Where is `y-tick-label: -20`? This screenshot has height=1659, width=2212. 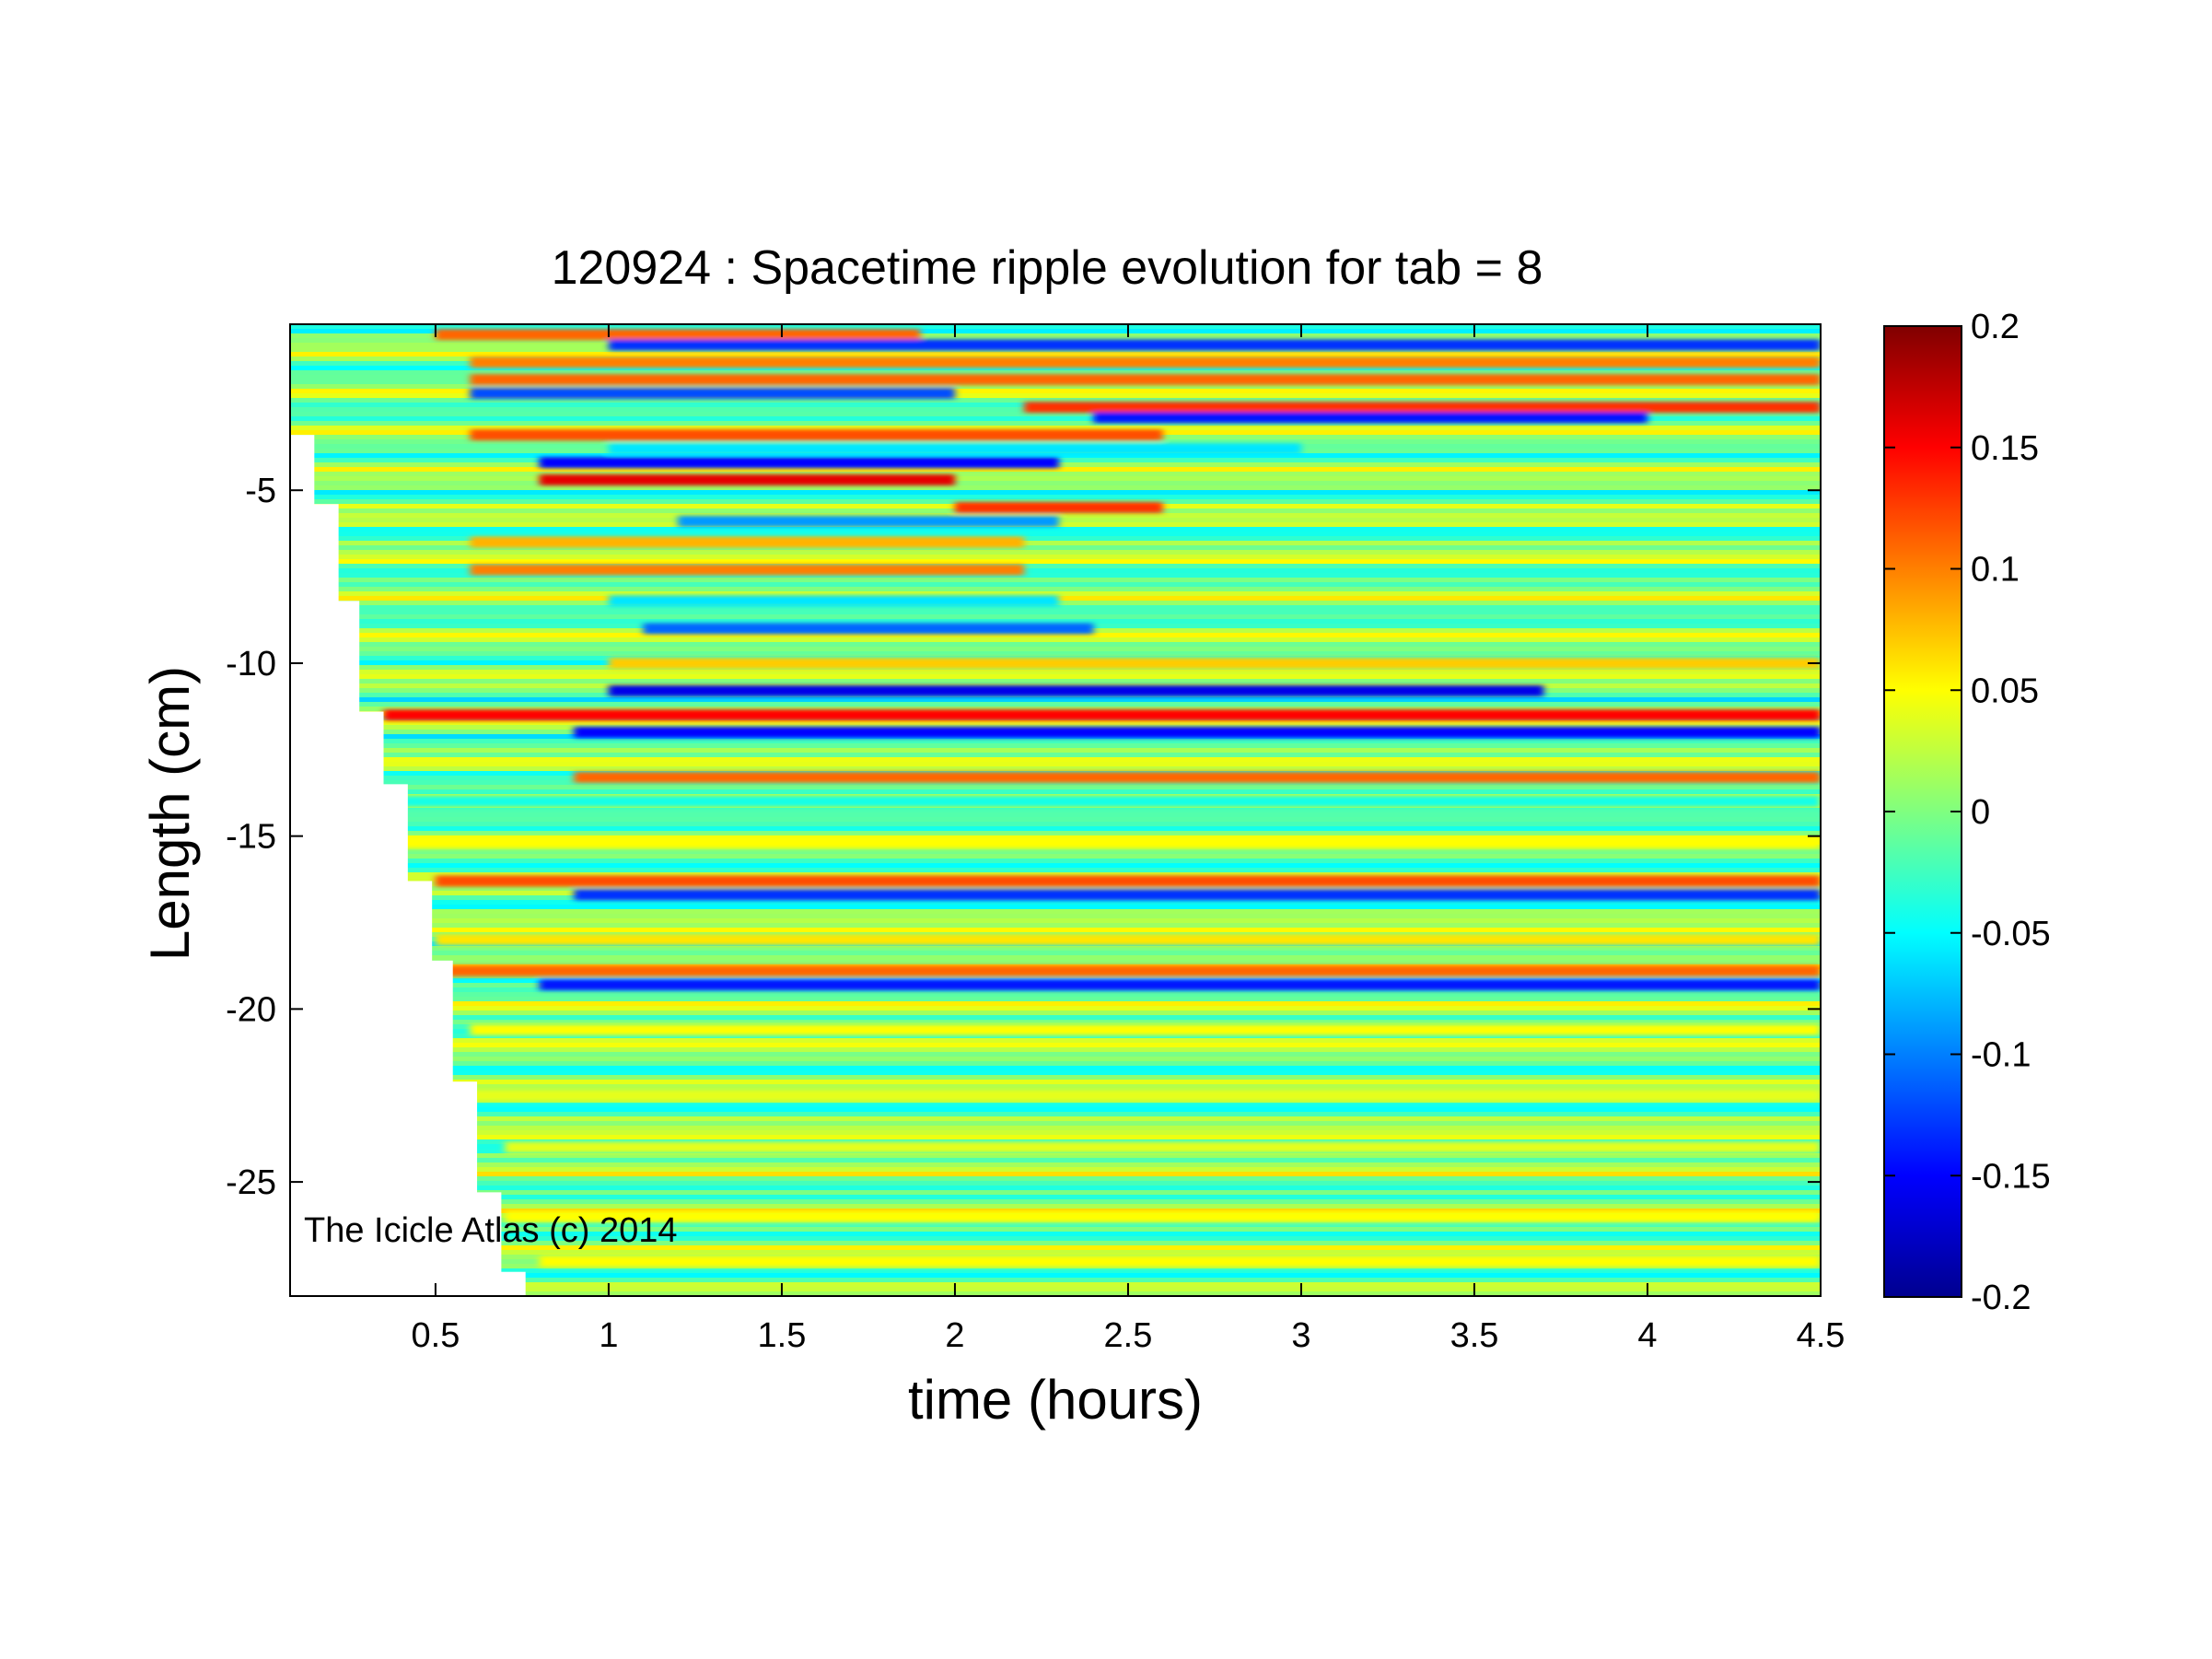 y-tick-label: -20 is located at coordinates (251, 1009).